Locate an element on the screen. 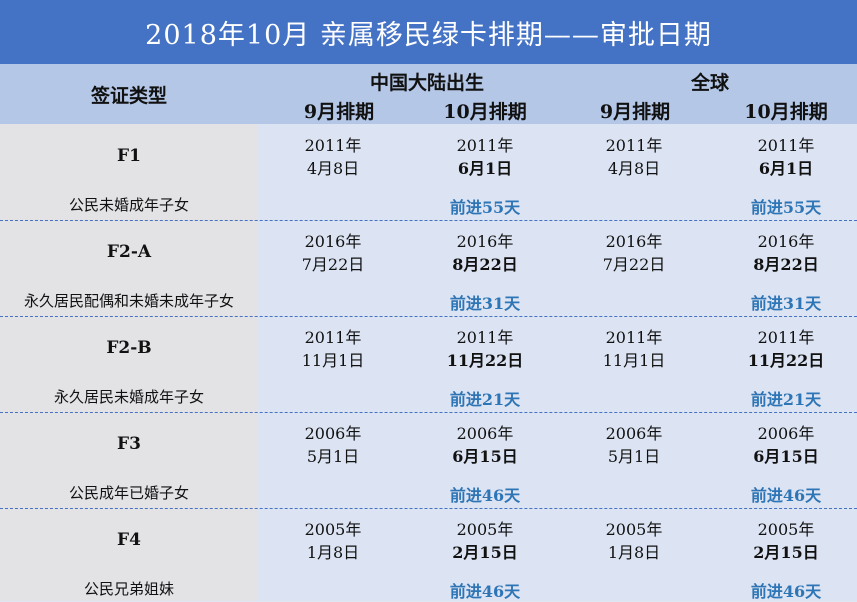  visa-description: 公民兄弟姐妹 is located at coordinates (128, 589).